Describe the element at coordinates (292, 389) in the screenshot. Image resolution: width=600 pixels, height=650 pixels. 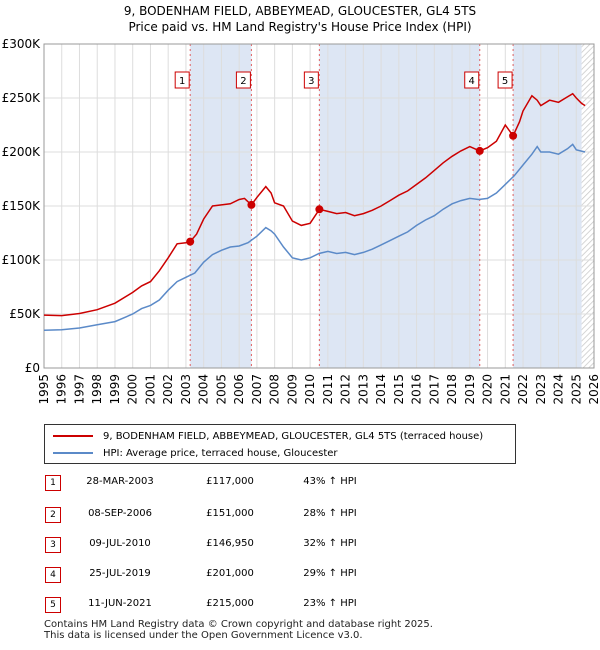
I see `x-tick-label: 2009` at that location.